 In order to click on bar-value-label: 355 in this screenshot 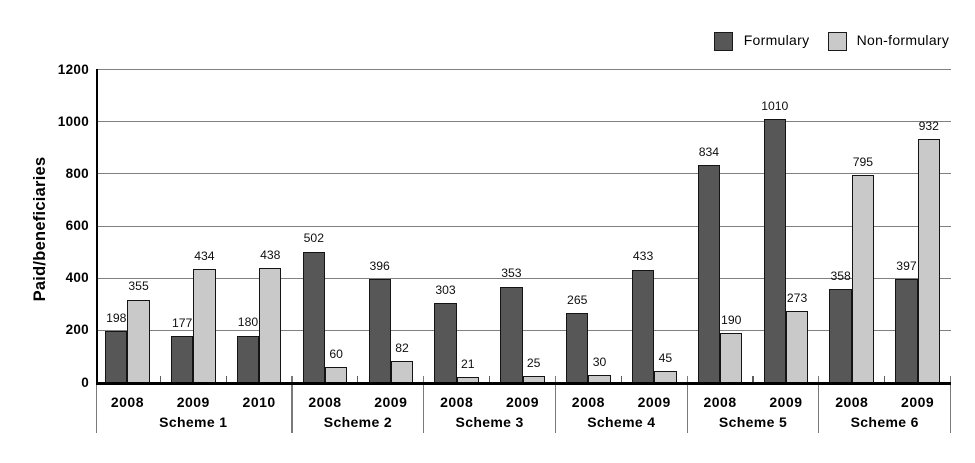, I will do `click(138, 286)`.